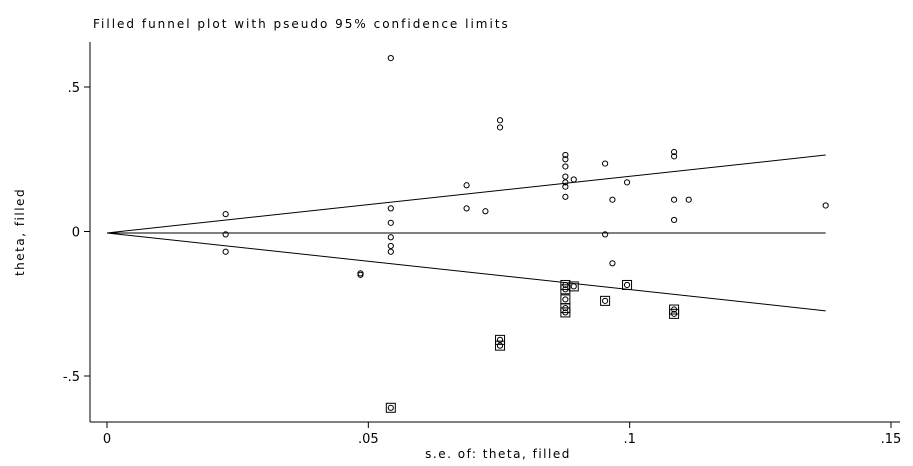  Describe the element at coordinates (466, 194) in the screenshot. I see `upper-confidence-limit` at that location.